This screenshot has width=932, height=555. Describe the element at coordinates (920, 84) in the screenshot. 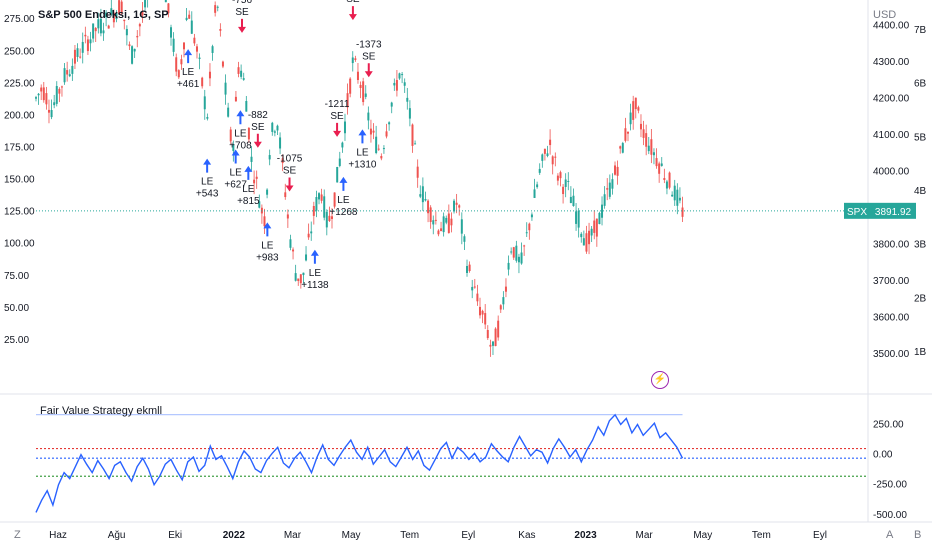

I see `volume-axis-tick: 6B` at that location.